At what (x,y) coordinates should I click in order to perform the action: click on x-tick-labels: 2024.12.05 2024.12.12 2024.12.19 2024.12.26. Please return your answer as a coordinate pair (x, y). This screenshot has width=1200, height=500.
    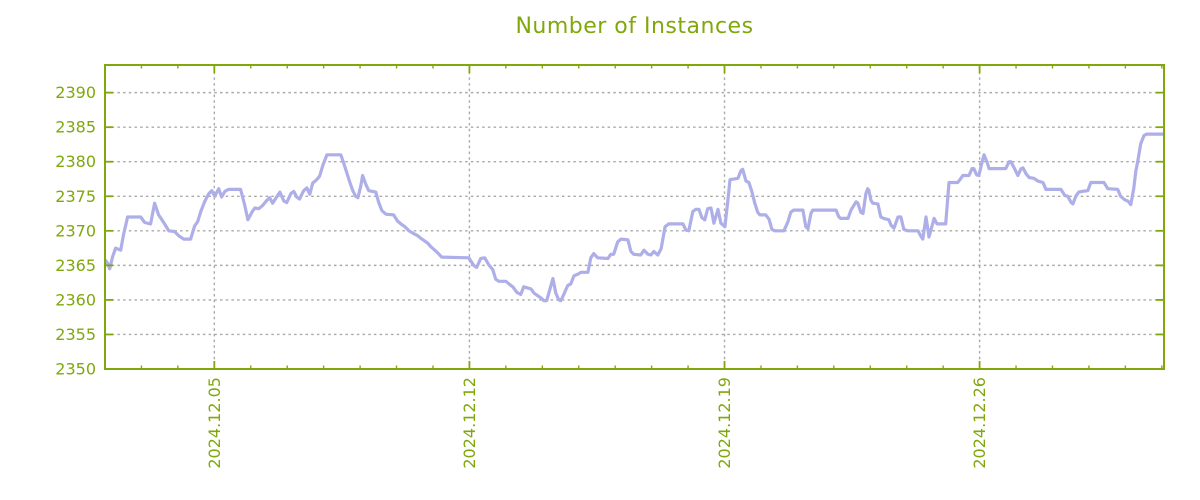
    Looking at the image, I should click on (597, 423).